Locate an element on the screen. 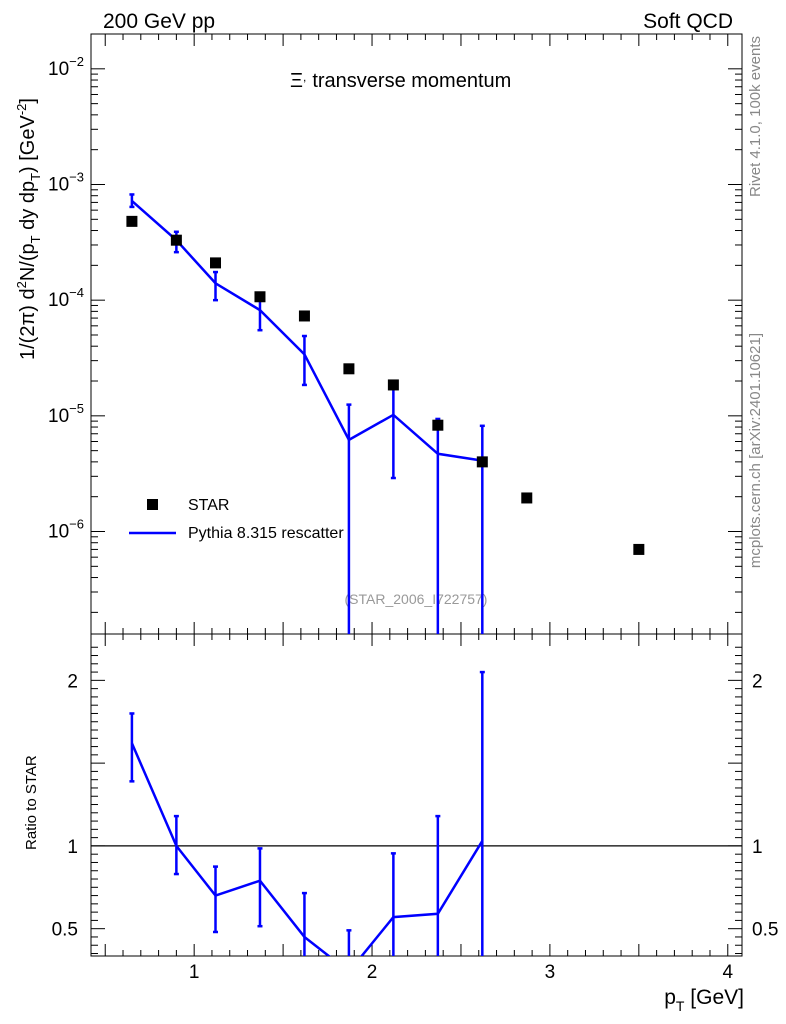 The width and height of the screenshot is (786, 1024). ratio-y-tick-label-right: 1 is located at coordinates (757, 847).